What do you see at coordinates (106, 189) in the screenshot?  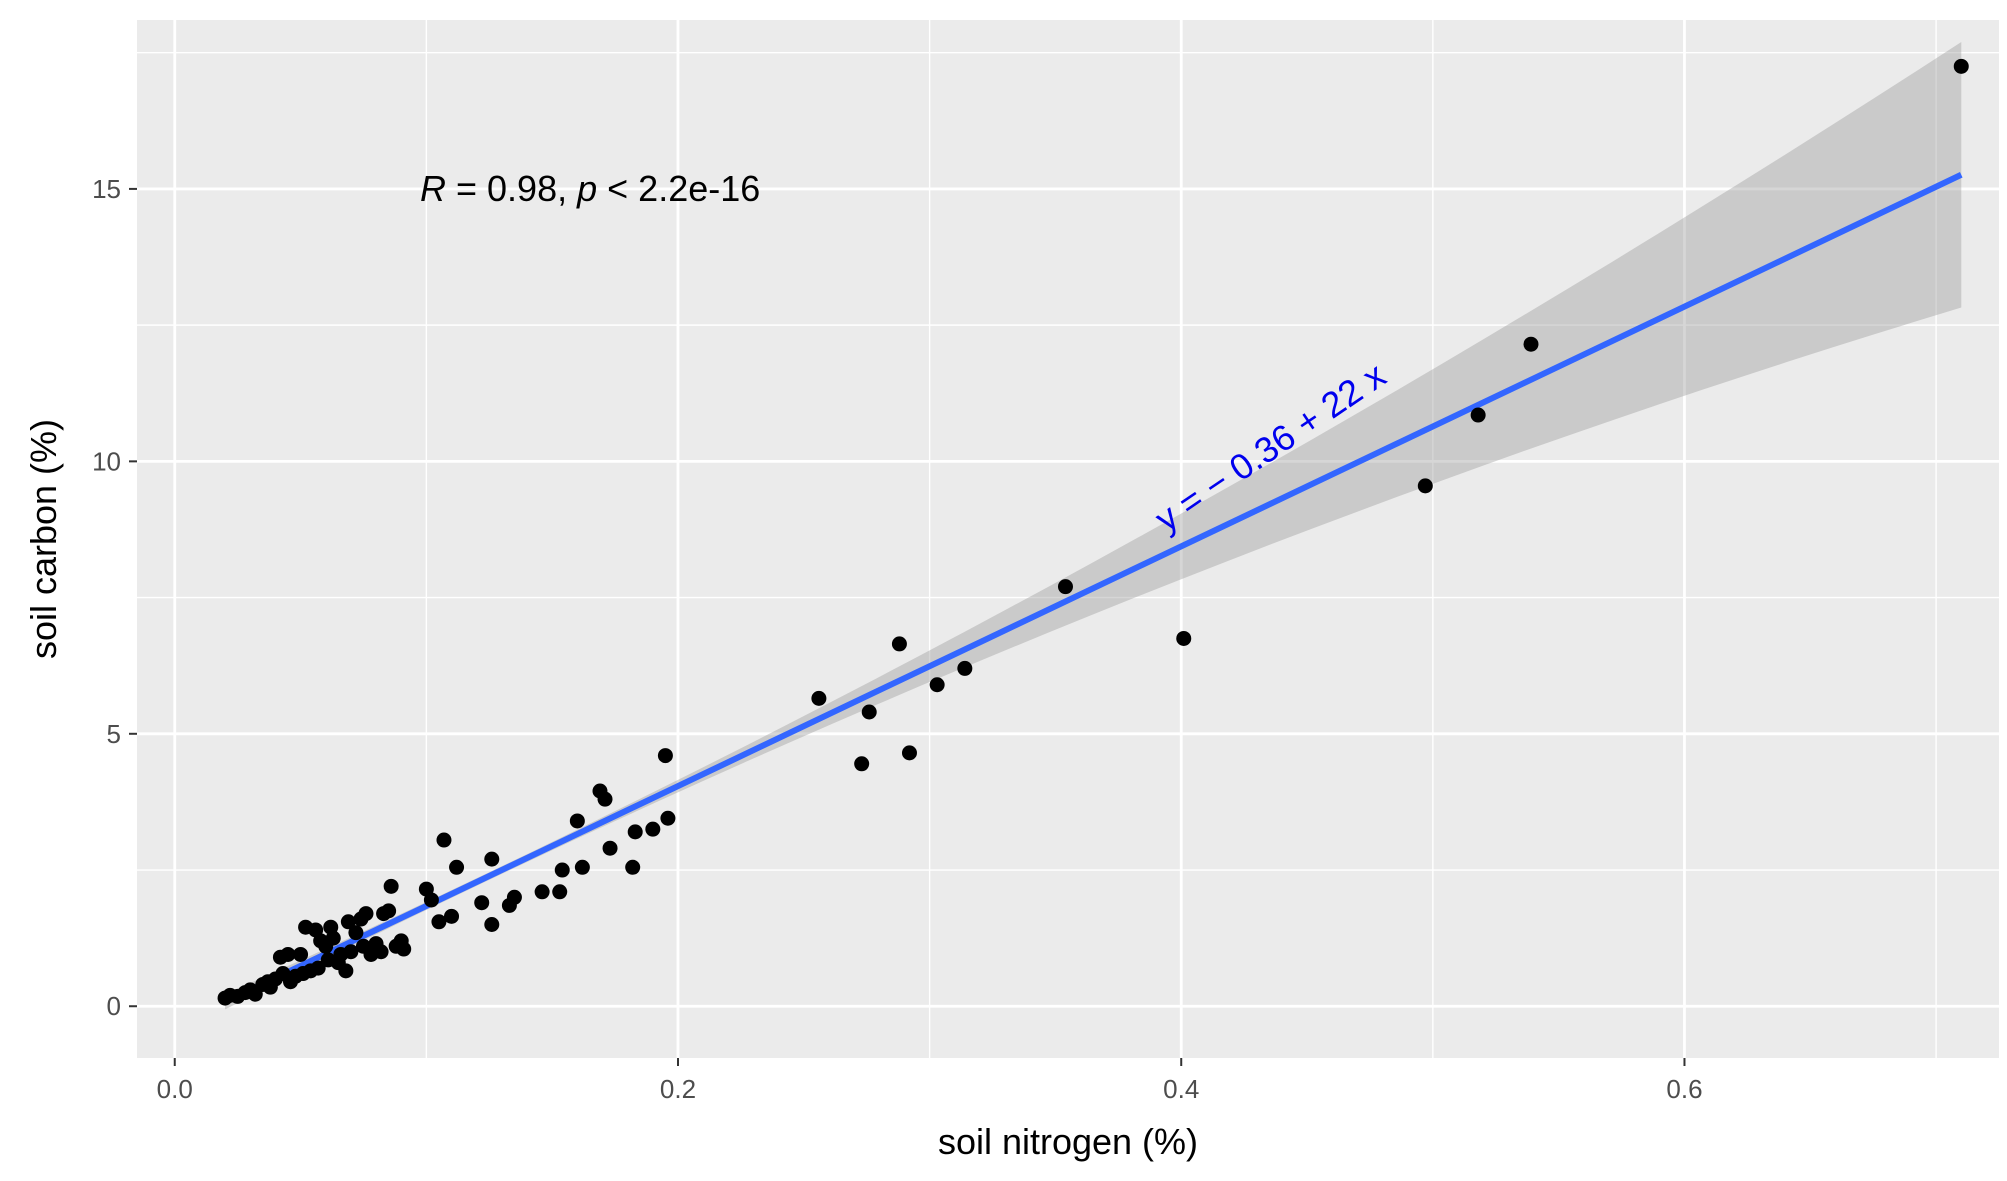 I see `y-tick-label-3: 15` at bounding box center [106, 189].